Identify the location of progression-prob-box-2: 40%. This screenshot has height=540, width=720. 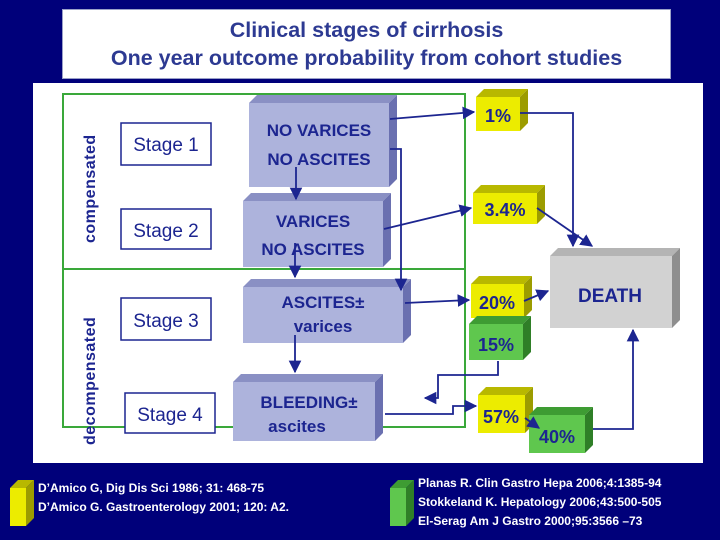
(561, 430).